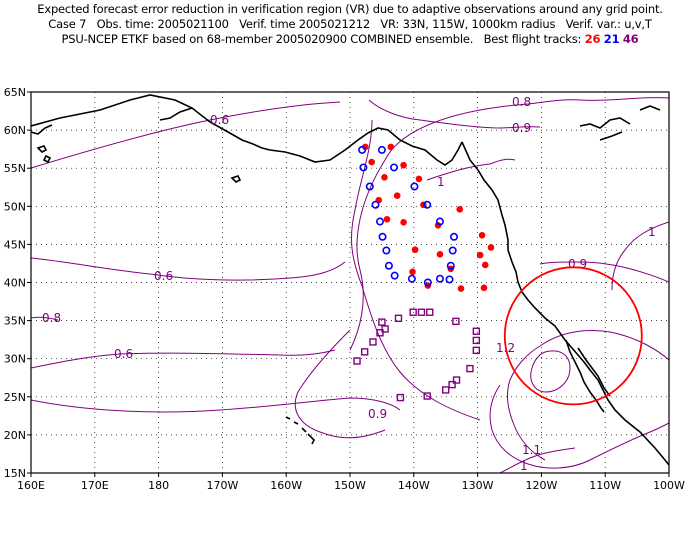 The image size is (700, 540). I want to click on lat-tick-label: 20N, so click(15, 435).